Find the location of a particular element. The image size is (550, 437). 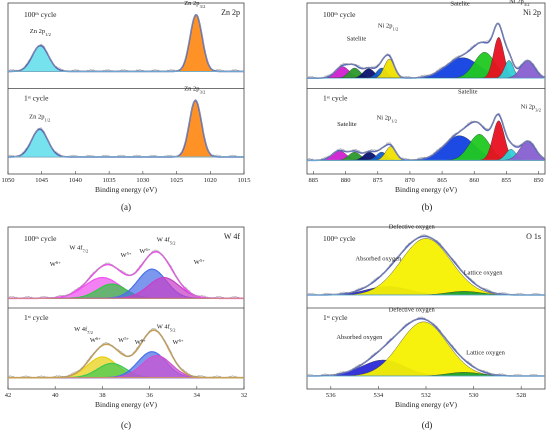

x-tick-label: 32 is located at coordinates (244, 395).